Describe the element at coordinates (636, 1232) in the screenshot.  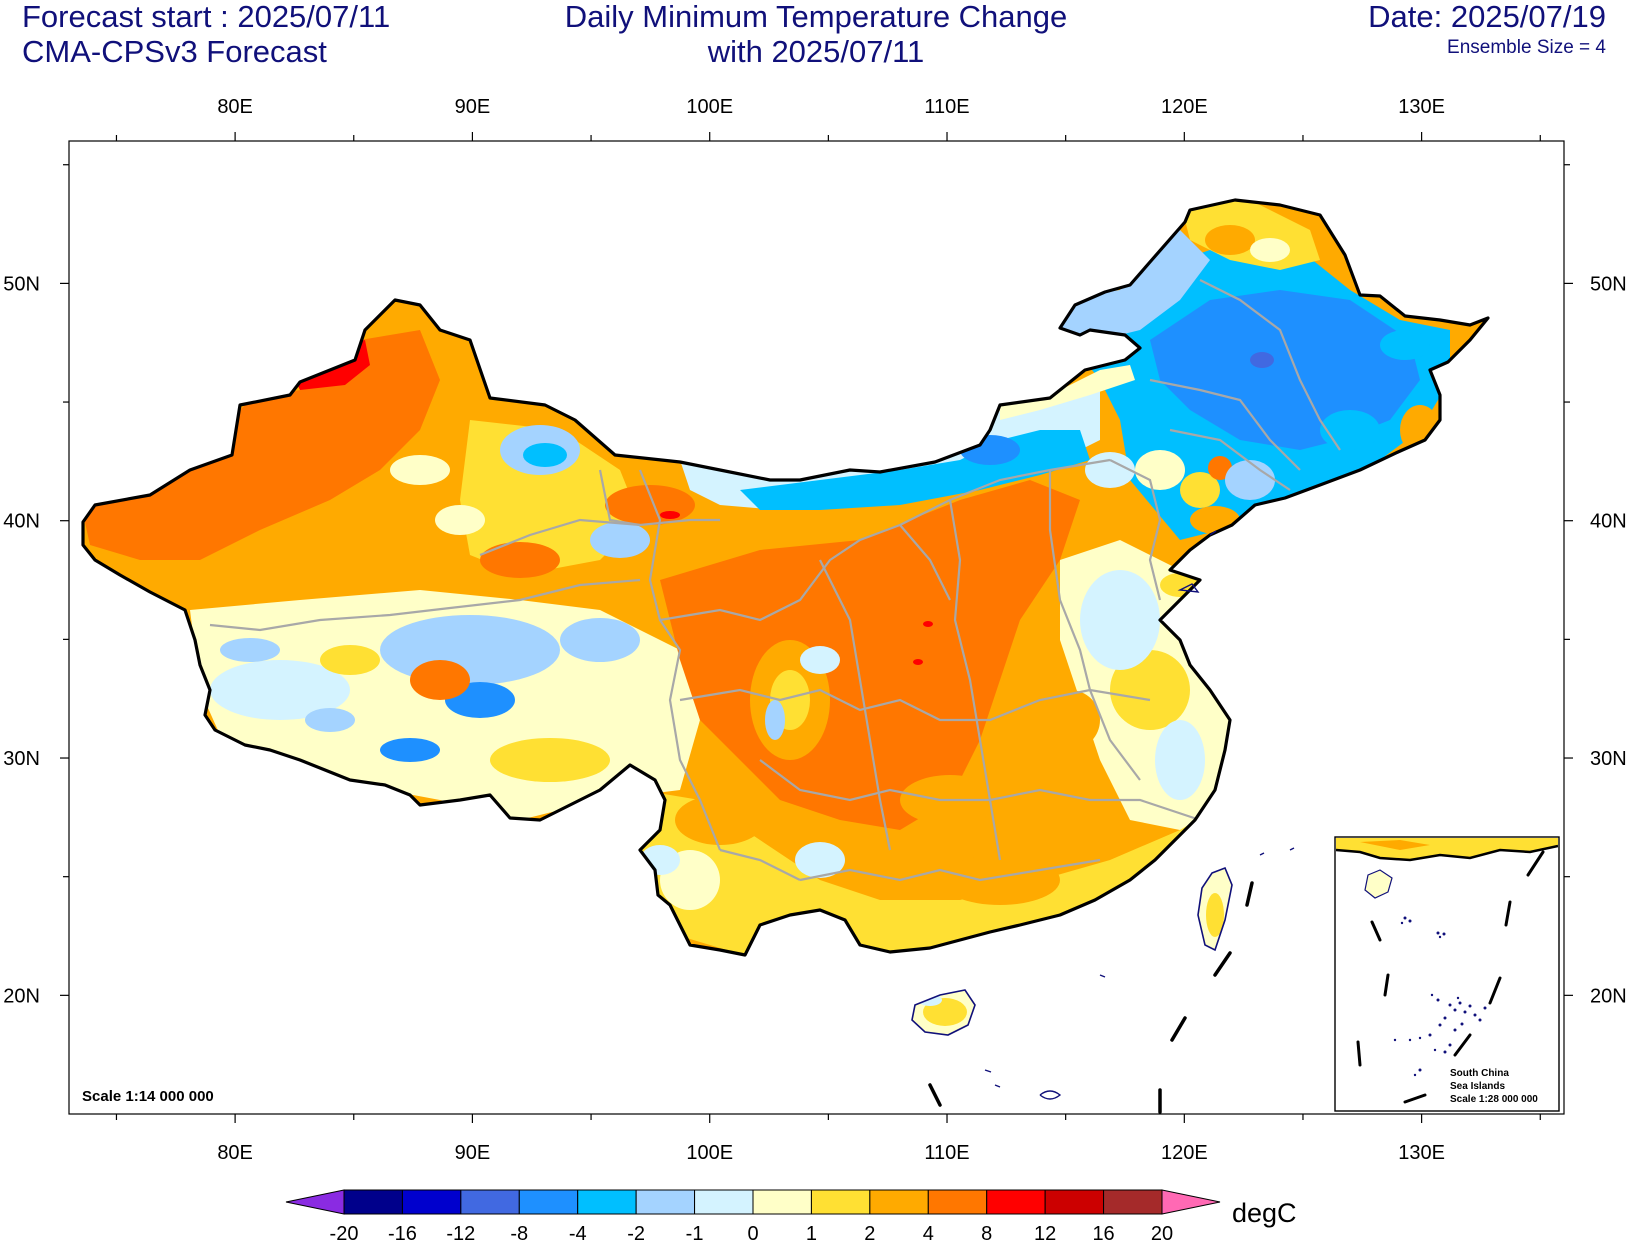
I see `colorbar-tick-label: -2` at that location.